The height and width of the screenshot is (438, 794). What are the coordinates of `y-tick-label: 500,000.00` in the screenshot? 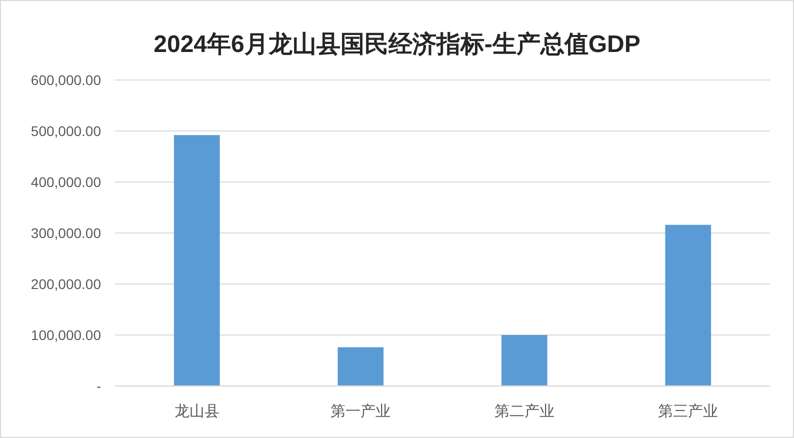 It's located at (66, 131).